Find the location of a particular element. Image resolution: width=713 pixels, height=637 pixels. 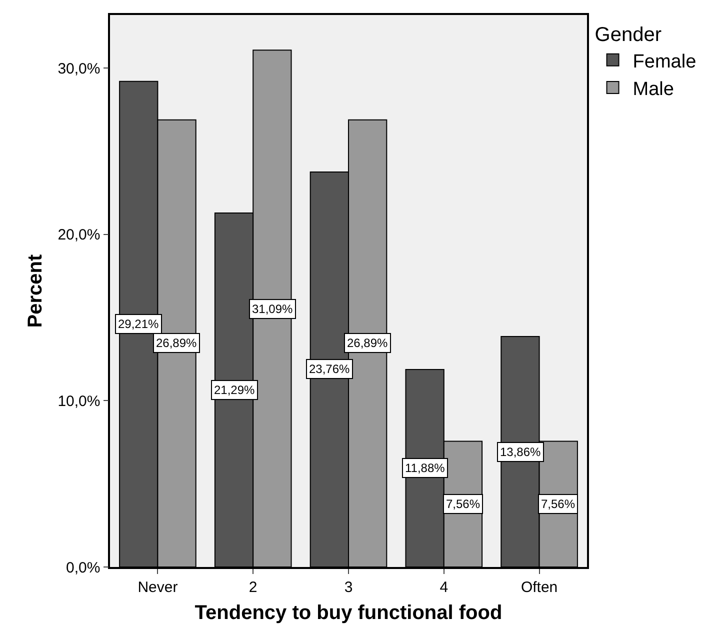

data-label: 29,21% is located at coordinates (139, 324).